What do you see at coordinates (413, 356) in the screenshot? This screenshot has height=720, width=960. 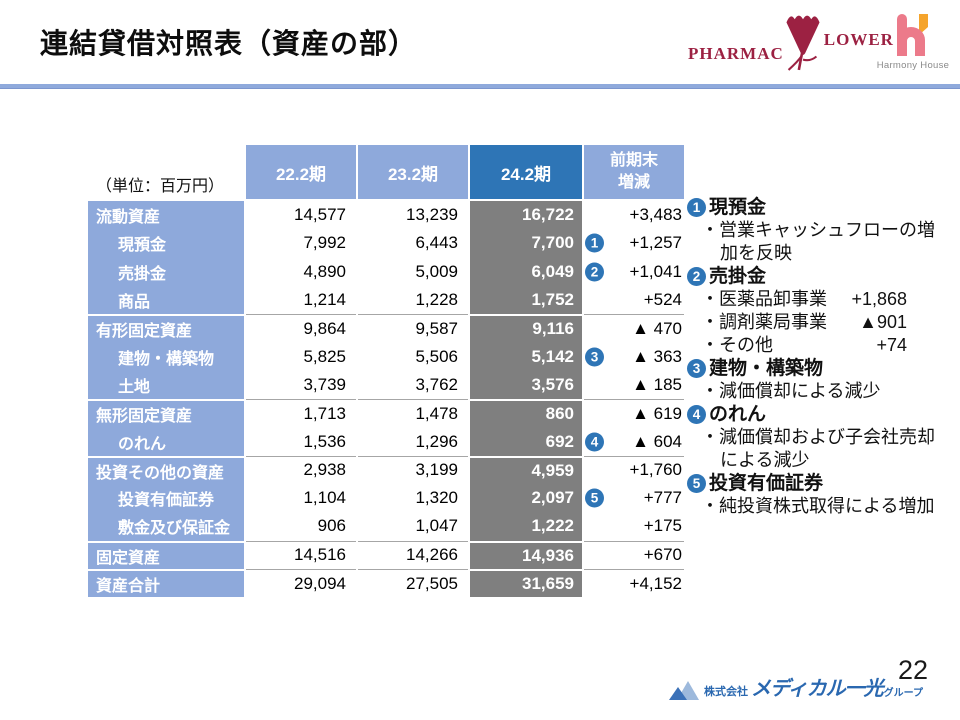 I see `value-period-2: 5,506` at bounding box center [413, 356].